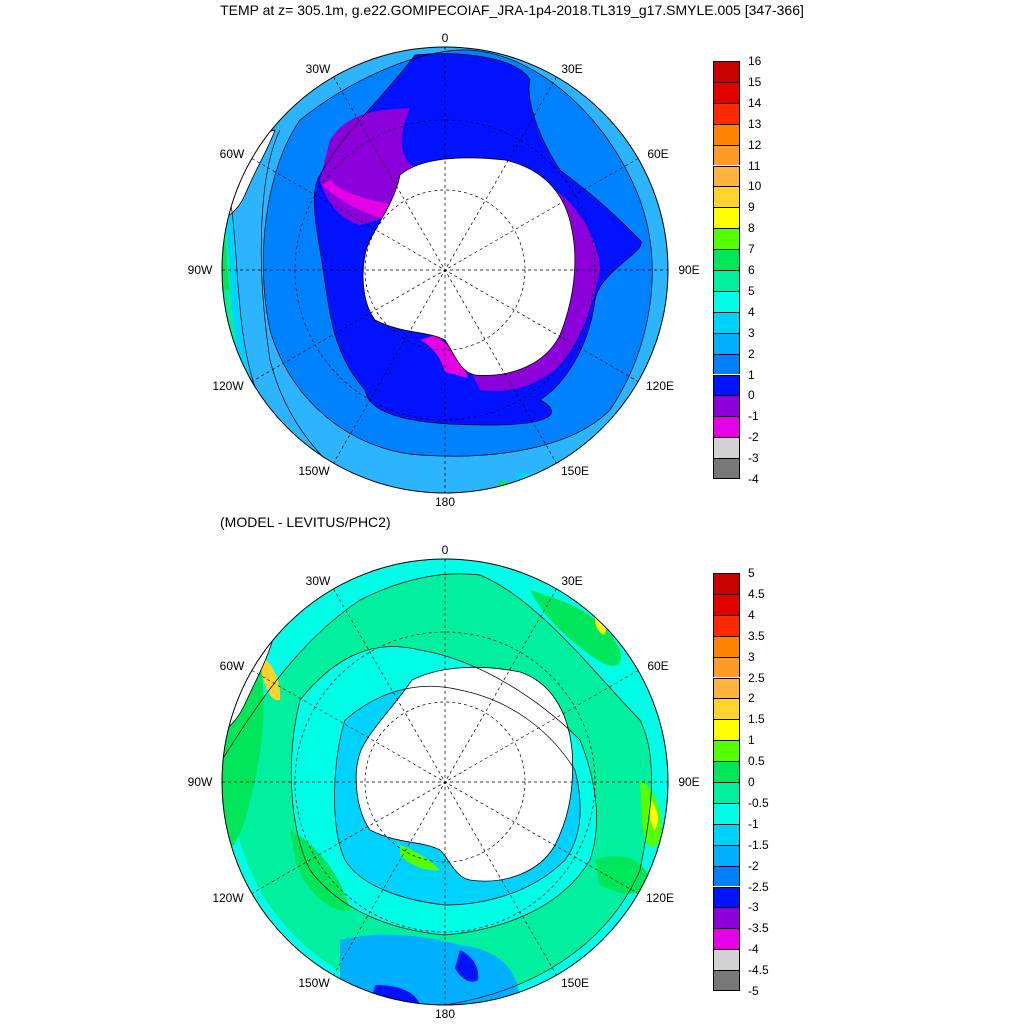 This screenshot has height=1024, width=1024. What do you see at coordinates (755, 144) in the screenshot?
I see `colorbar-tick-label: 12` at bounding box center [755, 144].